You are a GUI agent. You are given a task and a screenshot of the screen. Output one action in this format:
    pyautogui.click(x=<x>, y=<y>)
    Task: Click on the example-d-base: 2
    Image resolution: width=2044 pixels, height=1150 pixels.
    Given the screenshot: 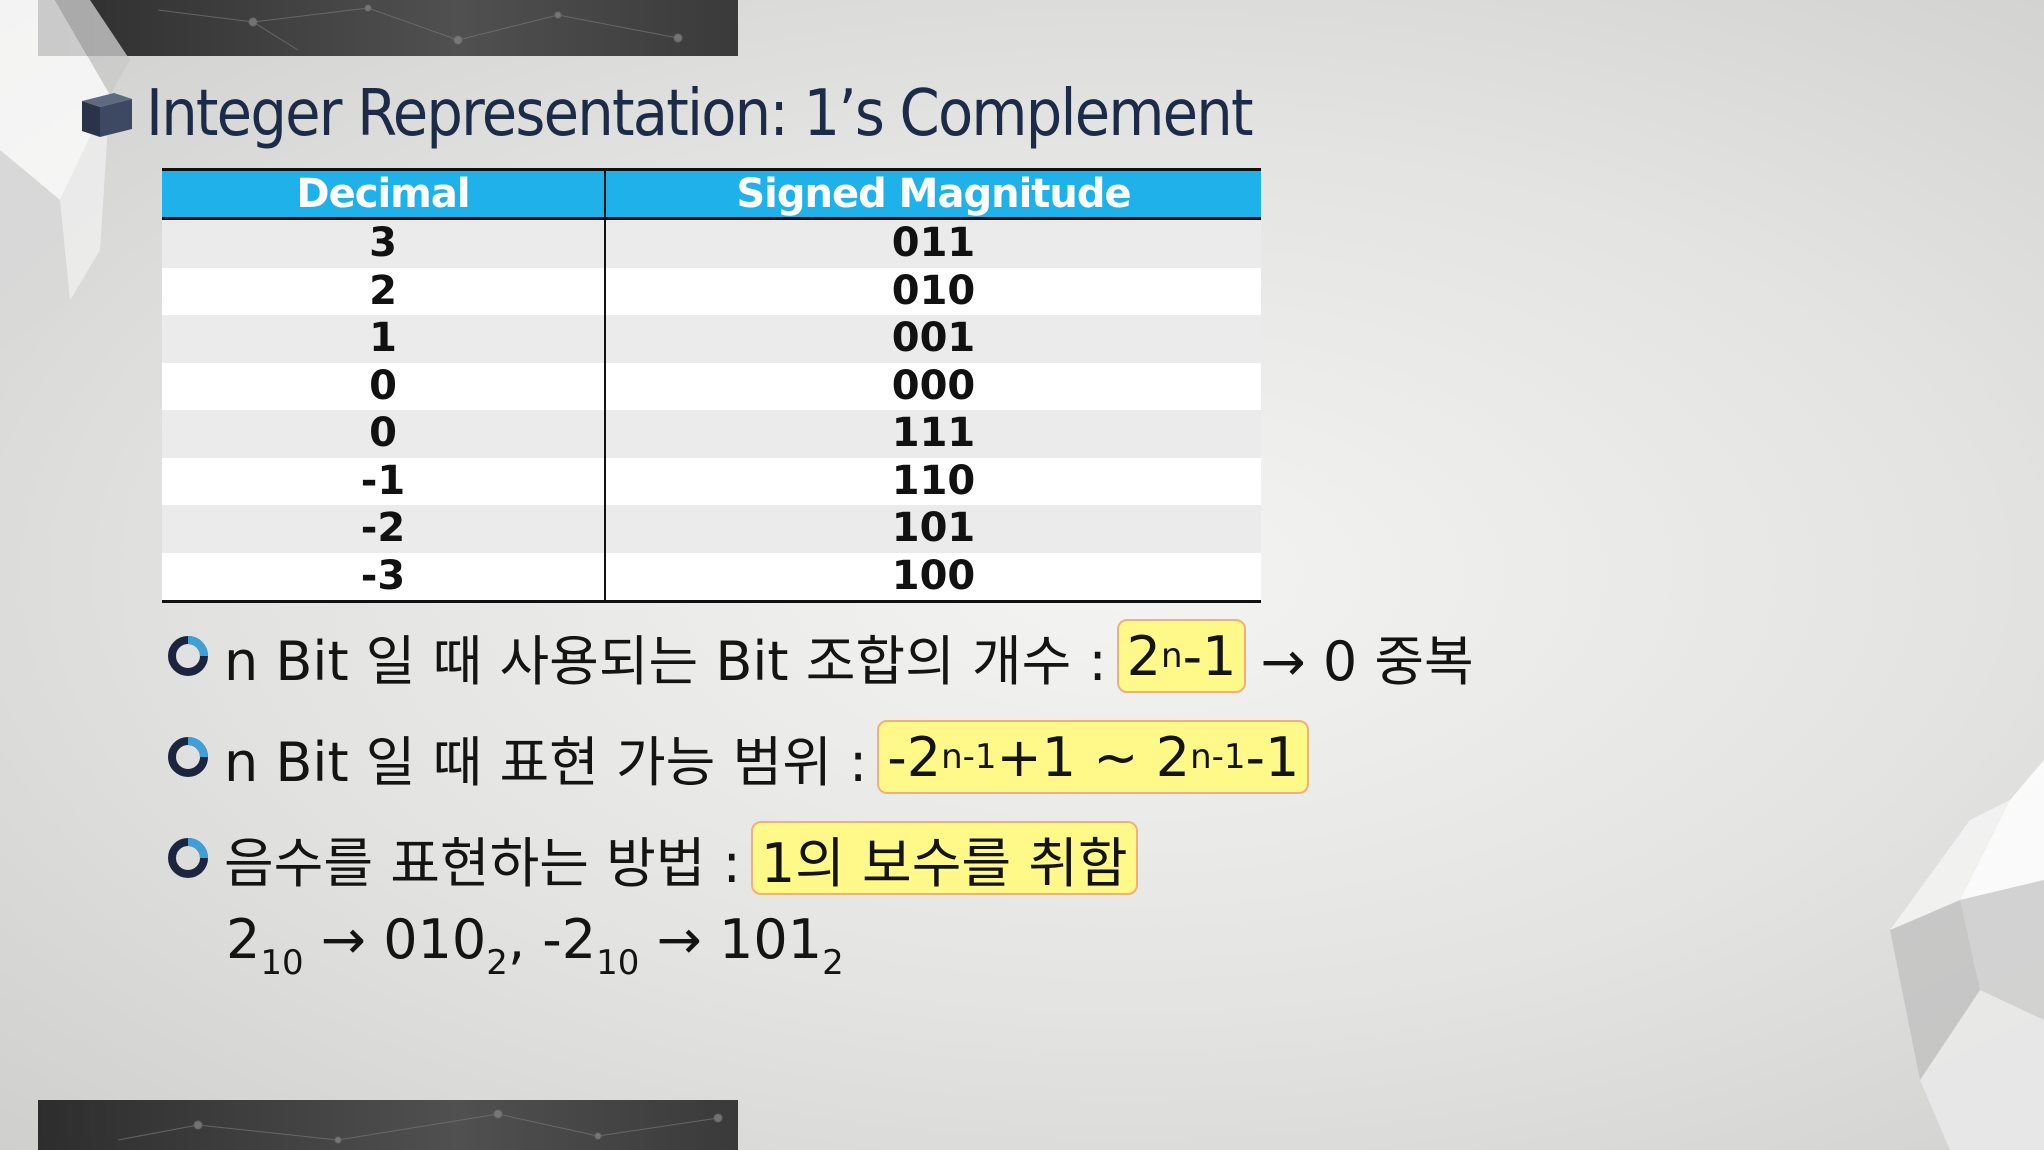 What is the action you would take?
    pyautogui.click(x=833, y=963)
    